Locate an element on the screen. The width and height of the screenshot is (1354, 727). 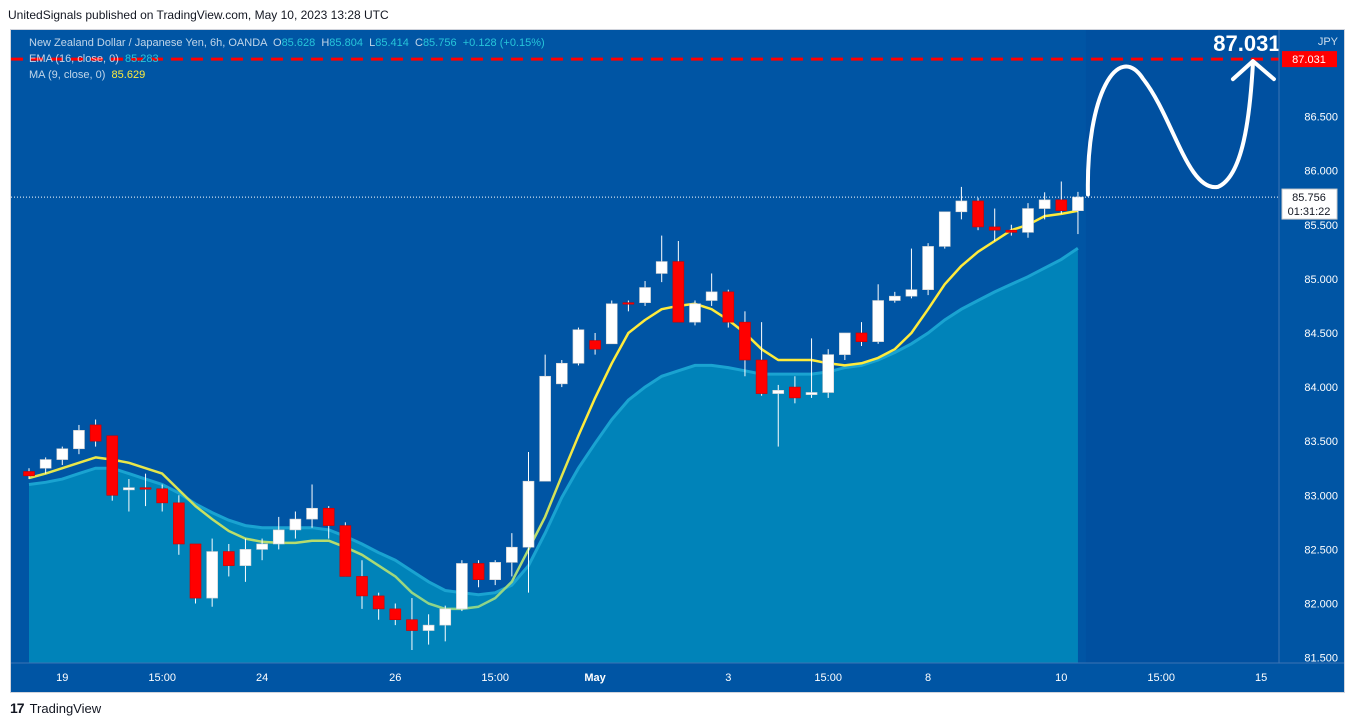
y-tick-label: 86.500 is located at coordinates (1321, 118).